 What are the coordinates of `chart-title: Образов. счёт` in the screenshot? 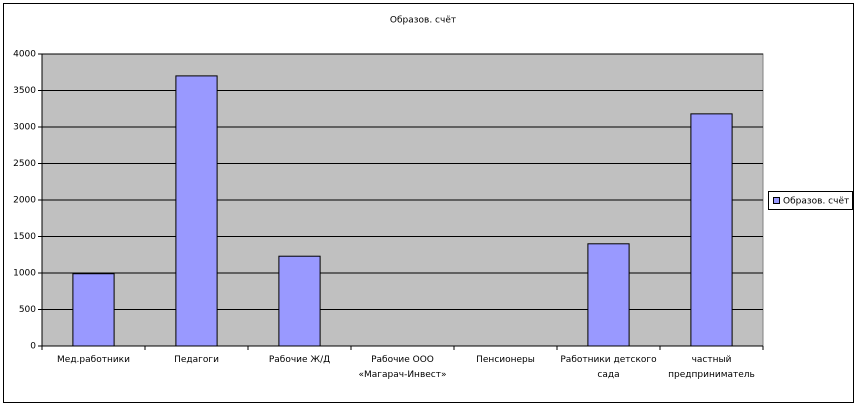 It's located at (423, 21).